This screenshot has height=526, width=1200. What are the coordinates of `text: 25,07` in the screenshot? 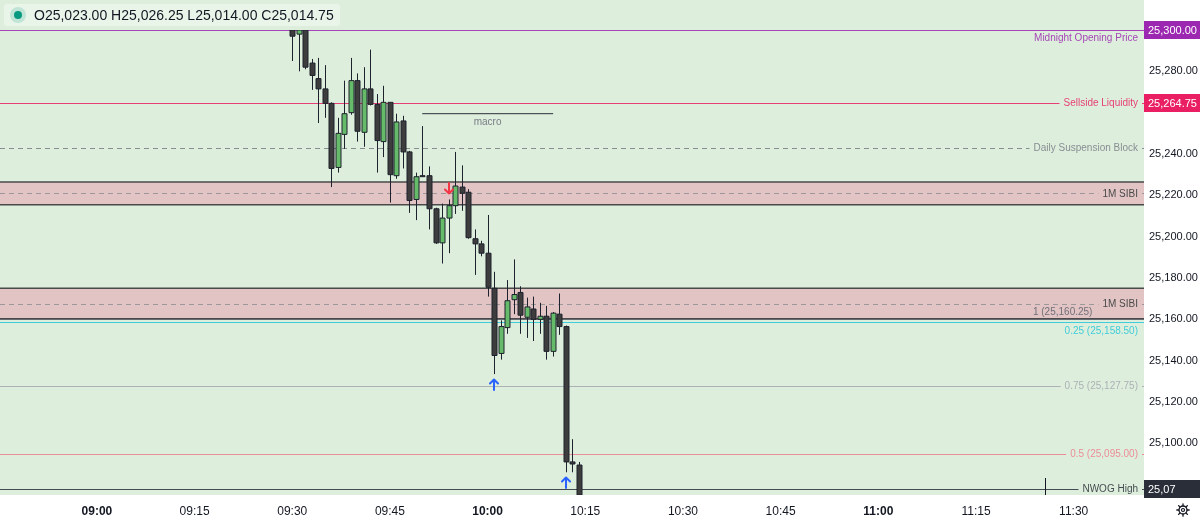 It's located at (1162, 488).